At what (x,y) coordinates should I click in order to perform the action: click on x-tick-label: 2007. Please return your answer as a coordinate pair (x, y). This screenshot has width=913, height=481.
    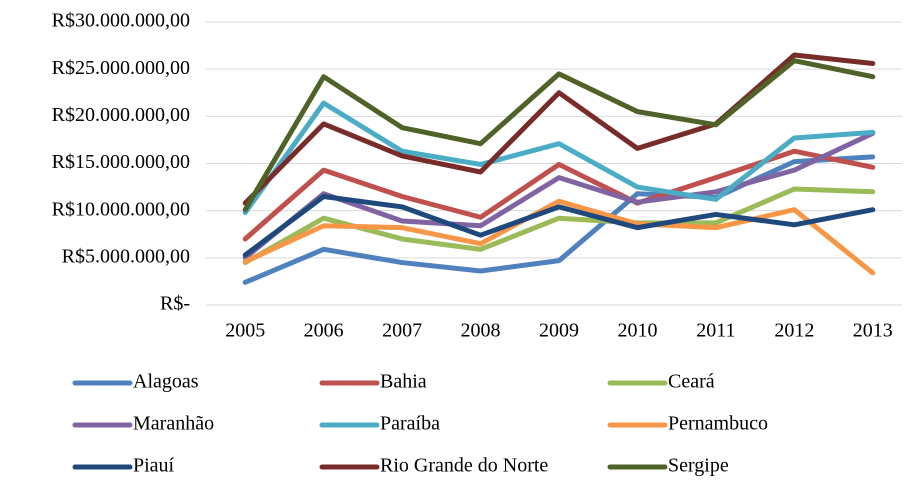
    Looking at the image, I should click on (402, 331).